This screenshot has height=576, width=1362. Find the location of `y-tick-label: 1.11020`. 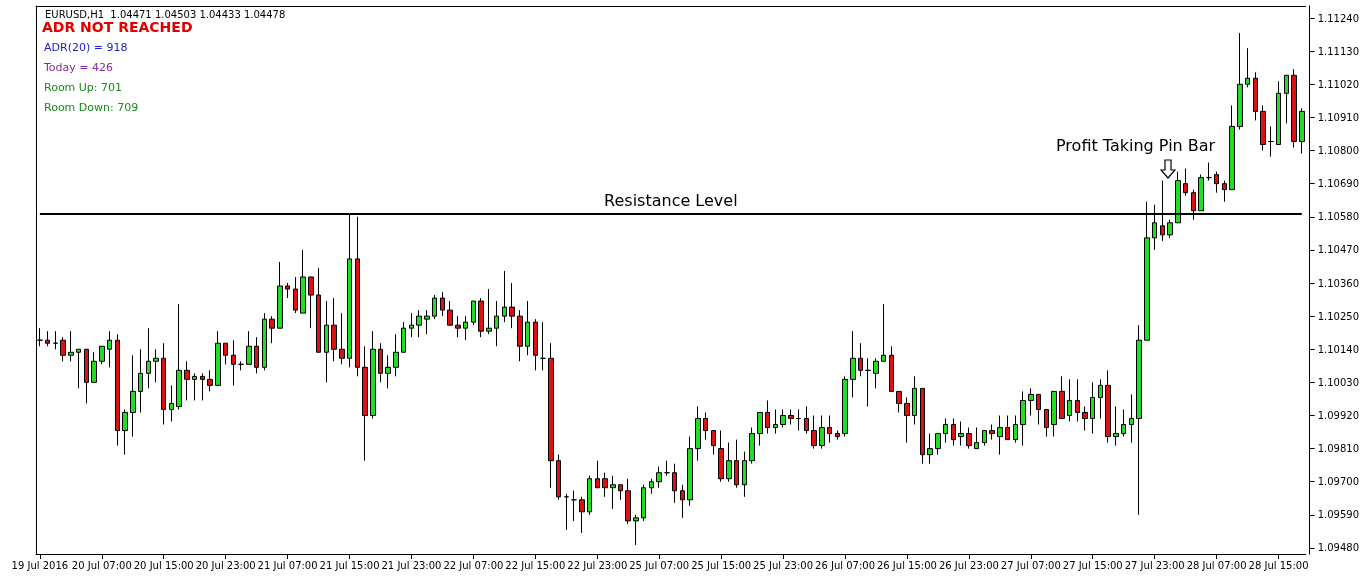

y-tick-label: 1.11020 is located at coordinates (1338, 84).